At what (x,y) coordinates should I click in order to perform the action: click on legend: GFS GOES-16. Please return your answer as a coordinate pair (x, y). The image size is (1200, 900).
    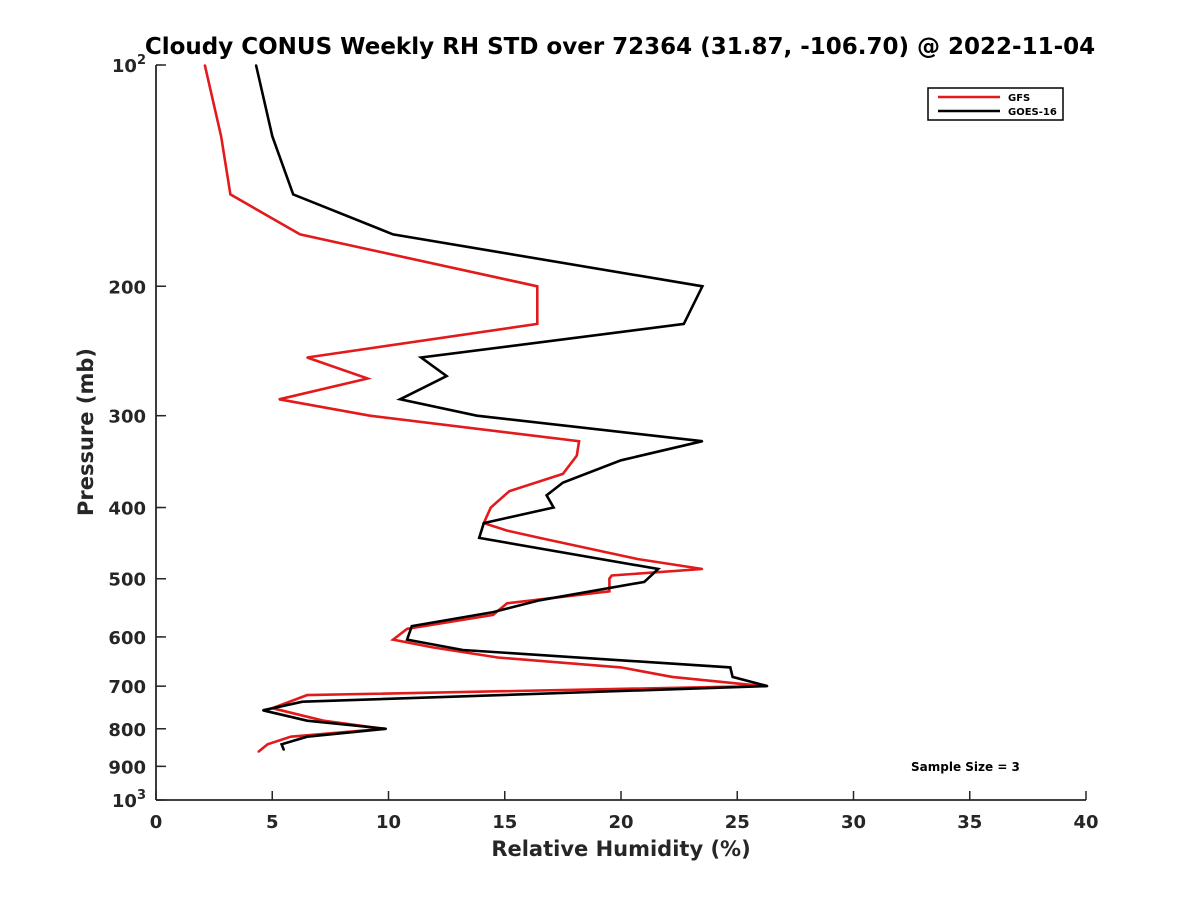
    Looking at the image, I should click on (995, 104).